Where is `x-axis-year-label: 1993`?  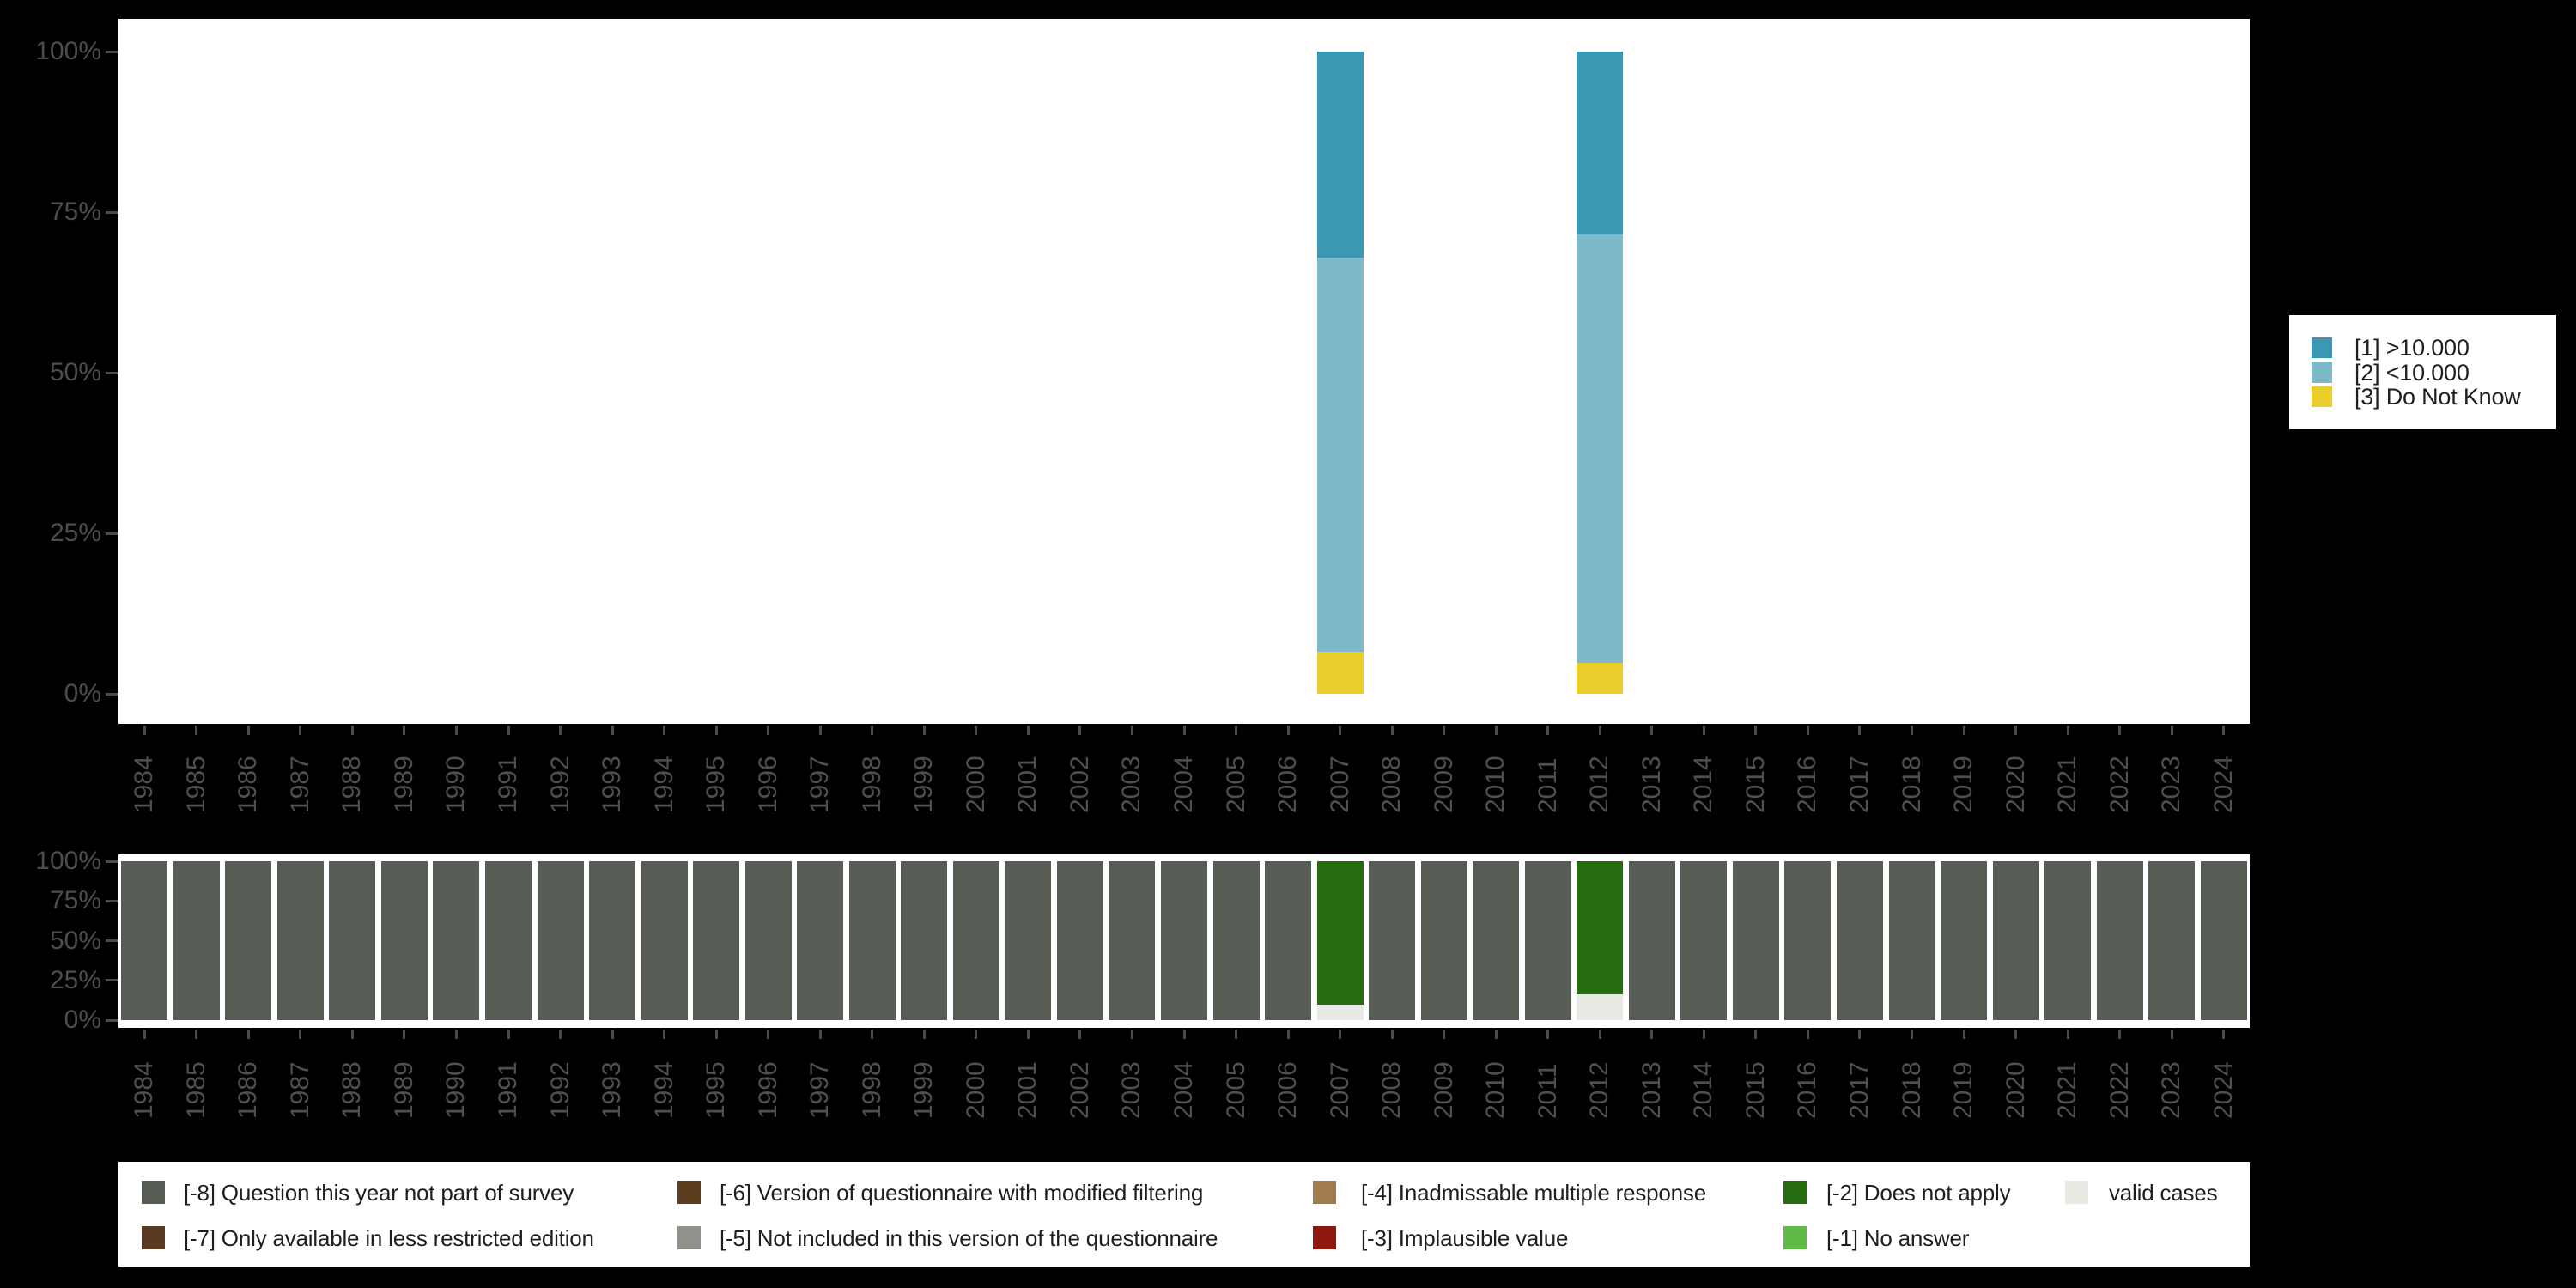
x-axis-year-label: 1993 is located at coordinates (612, 784).